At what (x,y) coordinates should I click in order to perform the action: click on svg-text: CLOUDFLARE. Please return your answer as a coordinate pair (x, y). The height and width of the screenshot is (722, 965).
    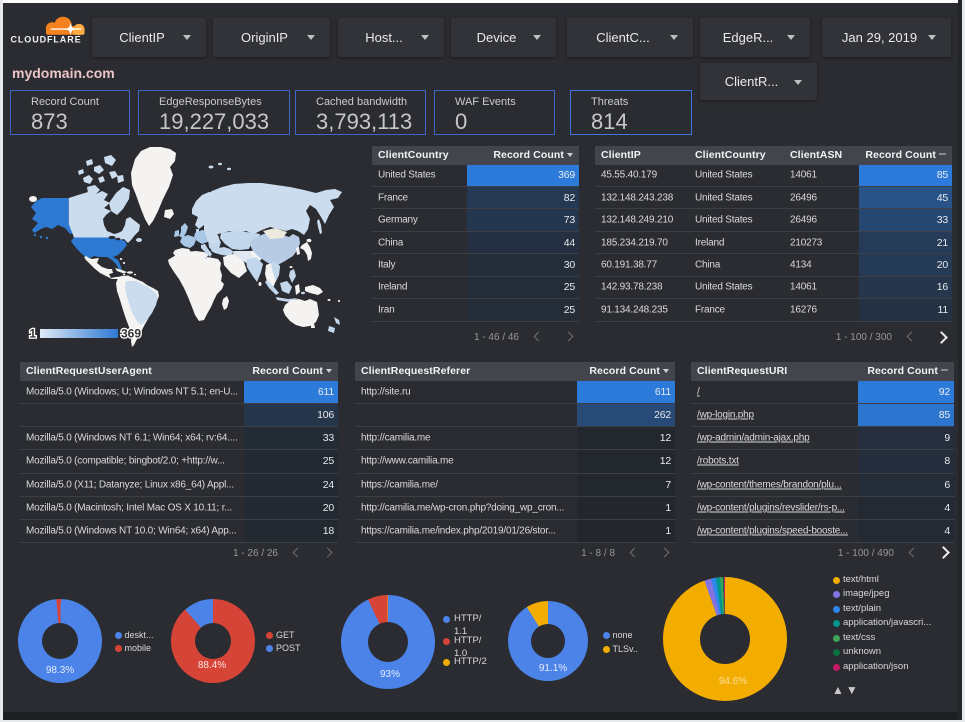
    Looking at the image, I should click on (46, 40).